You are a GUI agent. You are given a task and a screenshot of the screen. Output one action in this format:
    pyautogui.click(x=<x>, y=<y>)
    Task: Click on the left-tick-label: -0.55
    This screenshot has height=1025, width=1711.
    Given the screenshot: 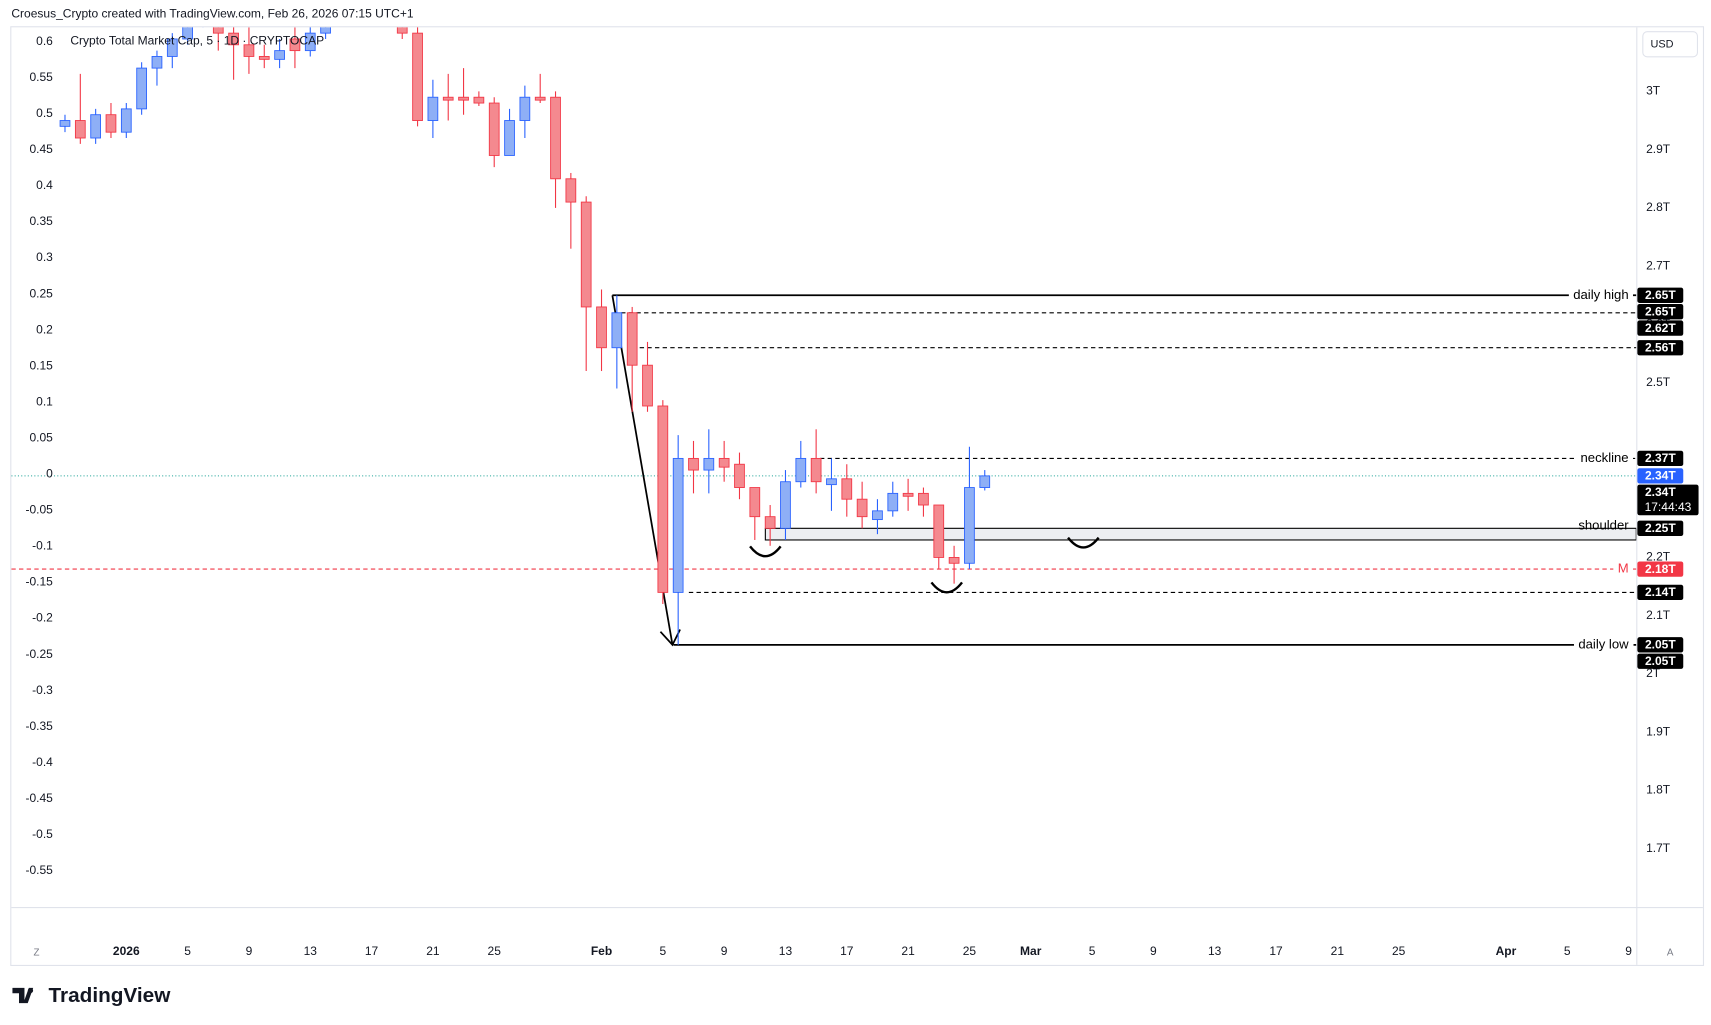 What is the action you would take?
    pyautogui.click(x=39, y=870)
    